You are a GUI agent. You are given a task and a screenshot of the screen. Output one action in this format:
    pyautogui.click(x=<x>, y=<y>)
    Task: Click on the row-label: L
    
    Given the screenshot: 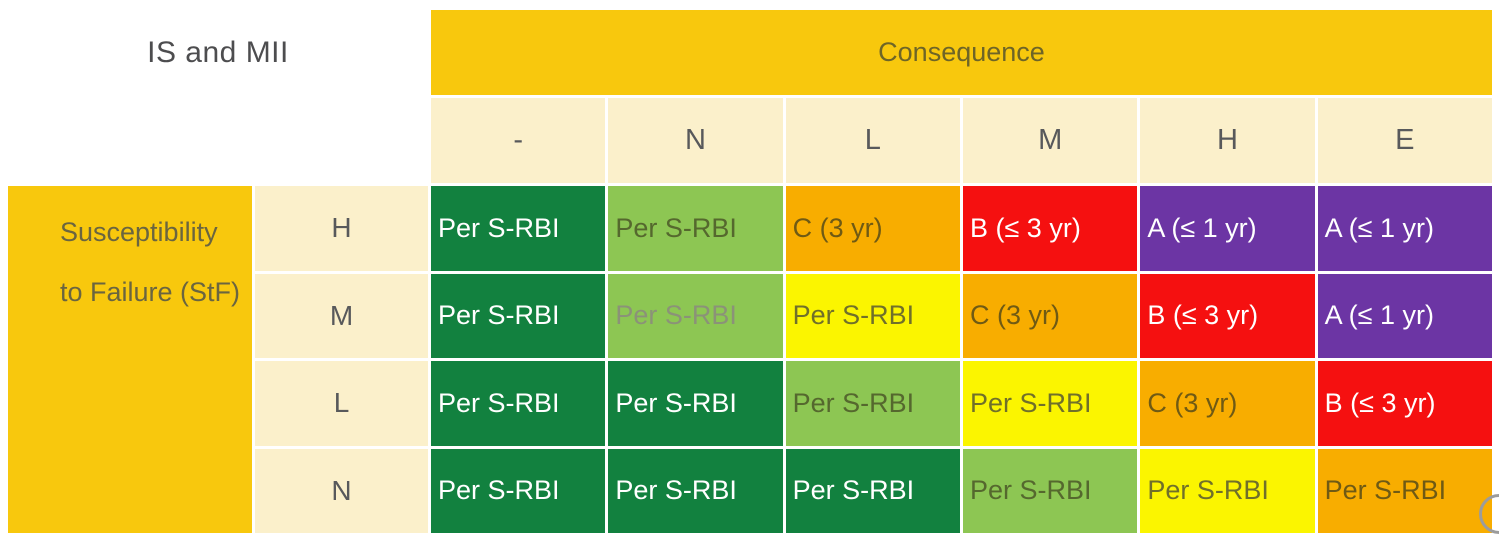 What is the action you would take?
    pyautogui.click(x=341, y=403)
    